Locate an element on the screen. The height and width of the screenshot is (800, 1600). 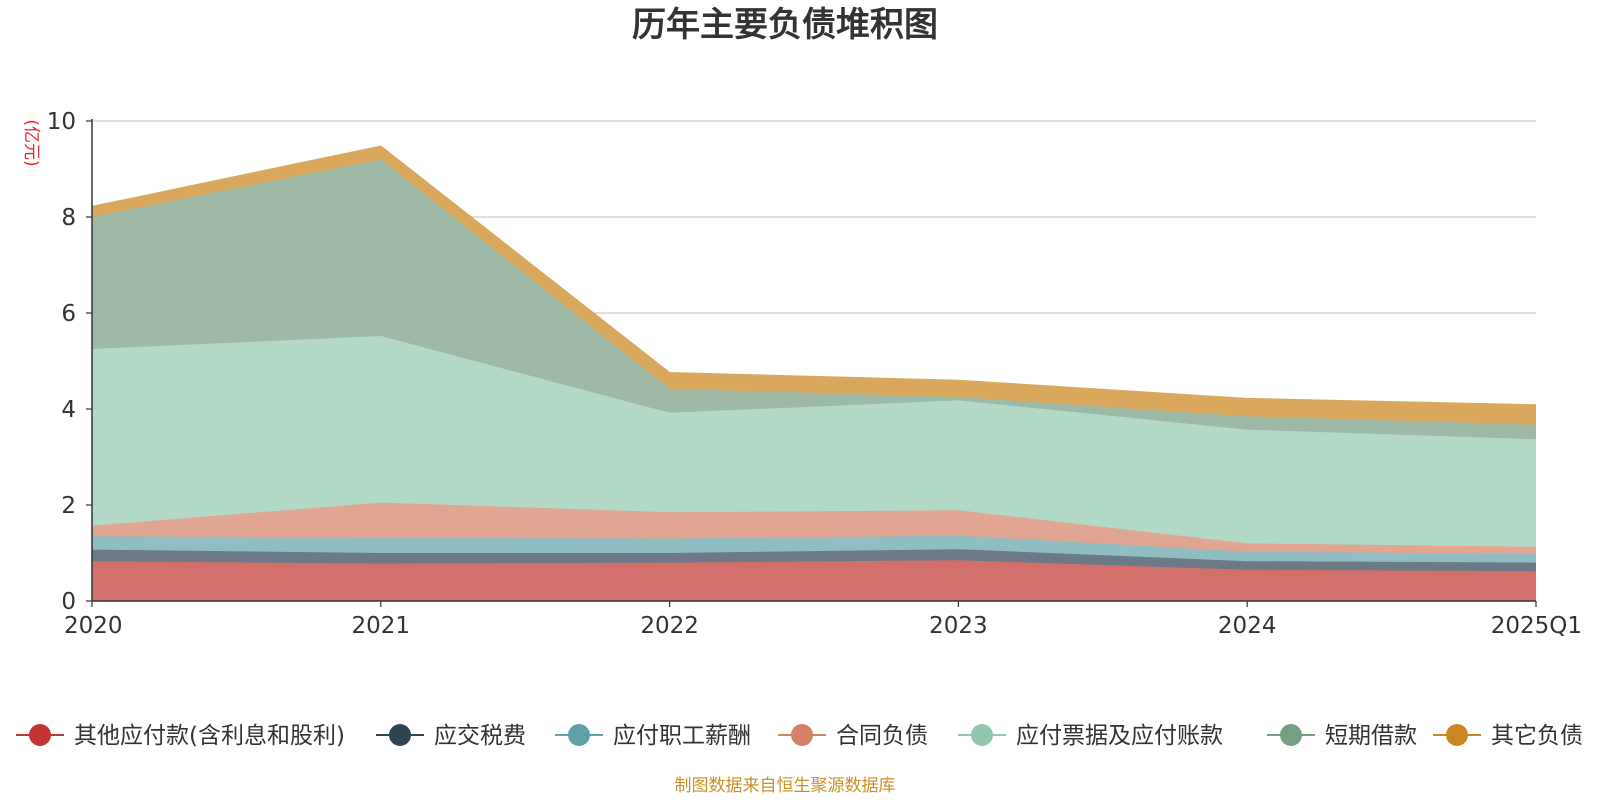
legend-label: 应付职工薪酬 is located at coordinates (682, 736).